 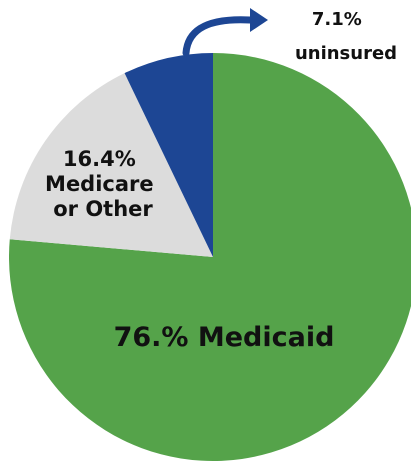 What do you see at coordinates (168, 155) in the screenshot?
I see `pie-slice-uninsured` at bounding box center [168, 155].